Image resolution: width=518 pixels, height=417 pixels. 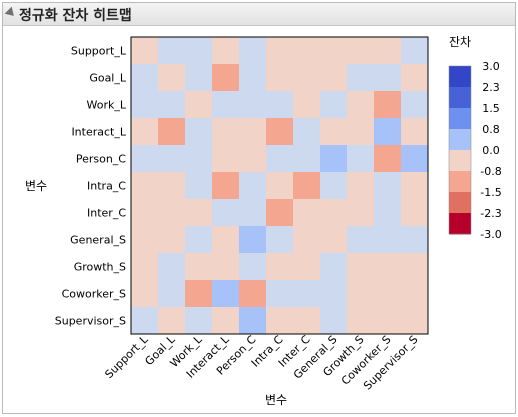 What do you see at coordinates (106, 213) in the screenshot?
I see `y-tick-label: Inter_C` at bounding box center [106, 213].